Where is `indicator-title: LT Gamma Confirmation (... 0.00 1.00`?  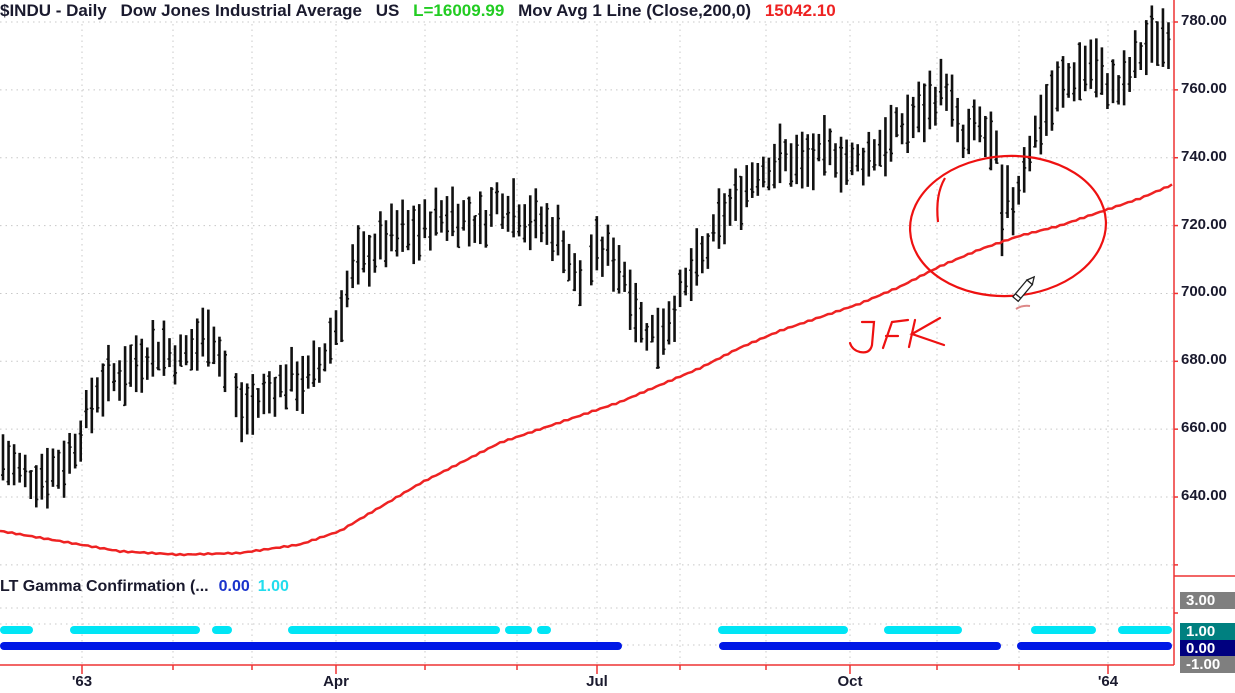 indicator-title: LT Gamma Confirmation (... 0.00 1.00 is located at coordinates (144, 587).